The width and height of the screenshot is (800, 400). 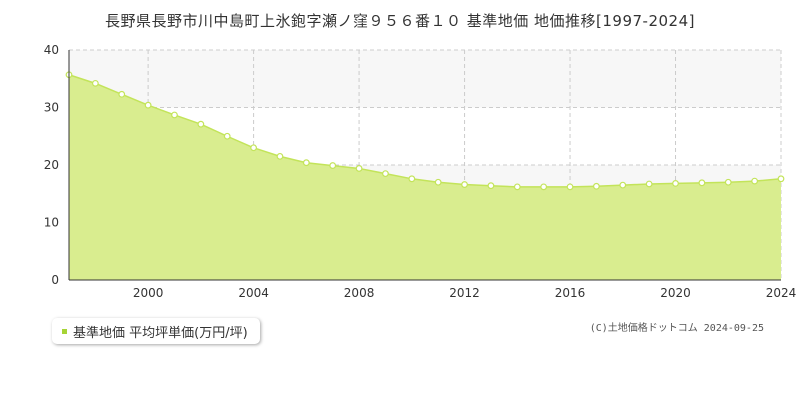 I want to click on x-tick-label: 2016, so click(x=570, y=293).